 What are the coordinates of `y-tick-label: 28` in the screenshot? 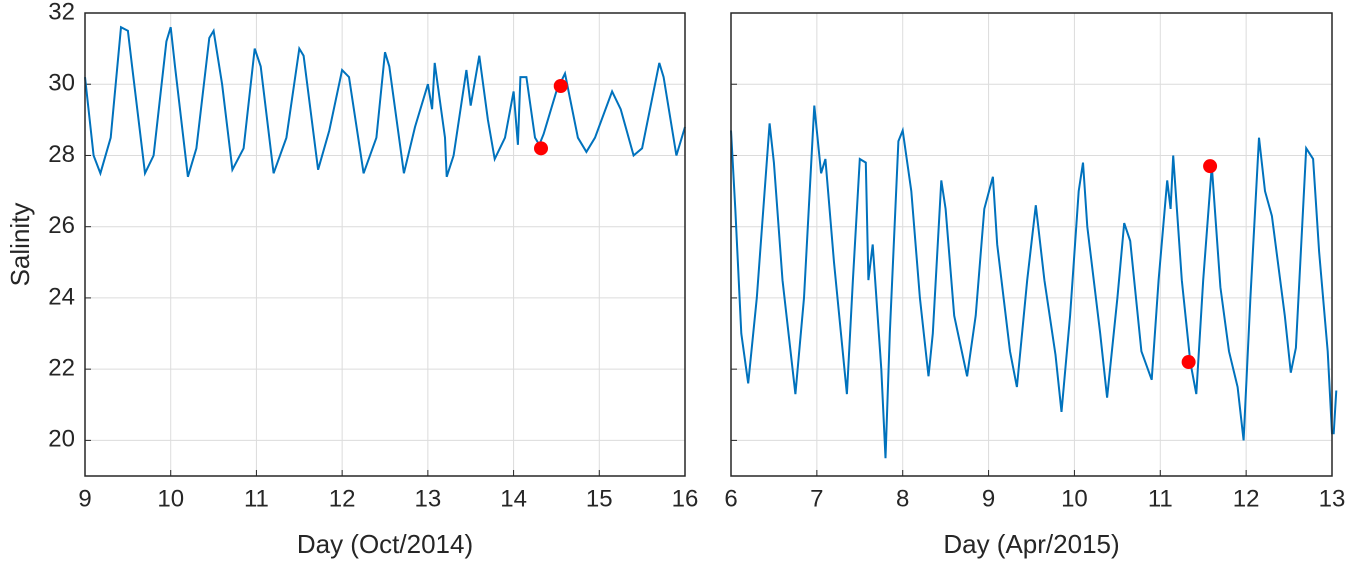 It's located at (61, 154).